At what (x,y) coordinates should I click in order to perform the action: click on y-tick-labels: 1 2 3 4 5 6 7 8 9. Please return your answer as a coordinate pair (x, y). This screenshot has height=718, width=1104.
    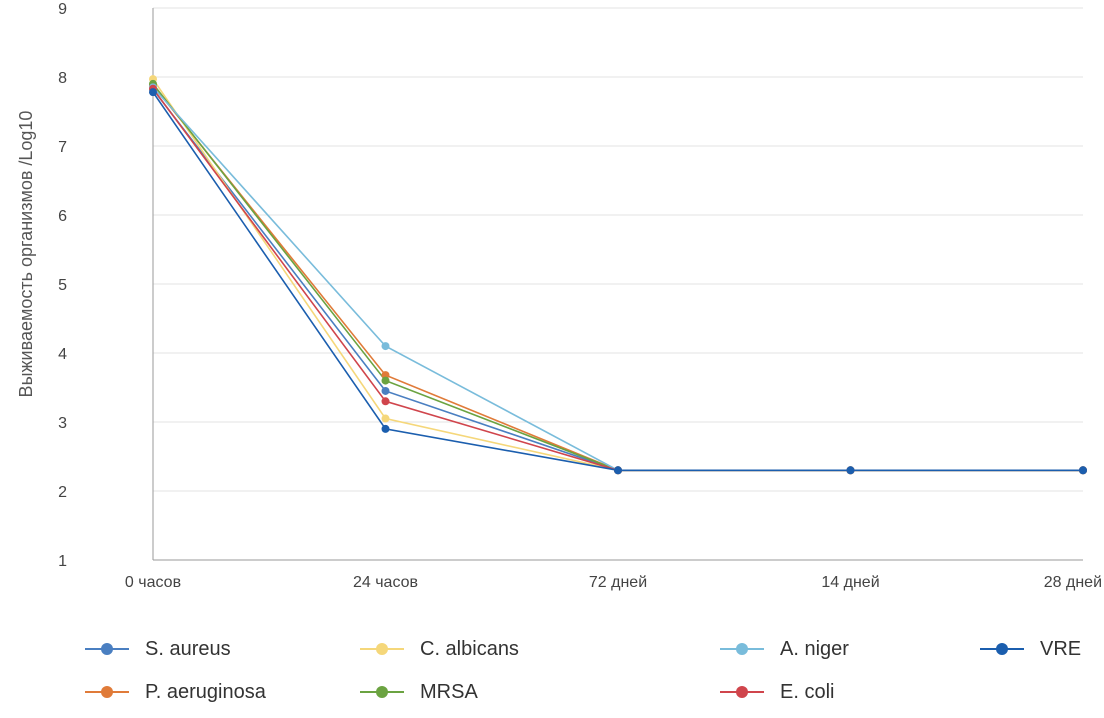
    Looking at the image, I should click on (62, 285).